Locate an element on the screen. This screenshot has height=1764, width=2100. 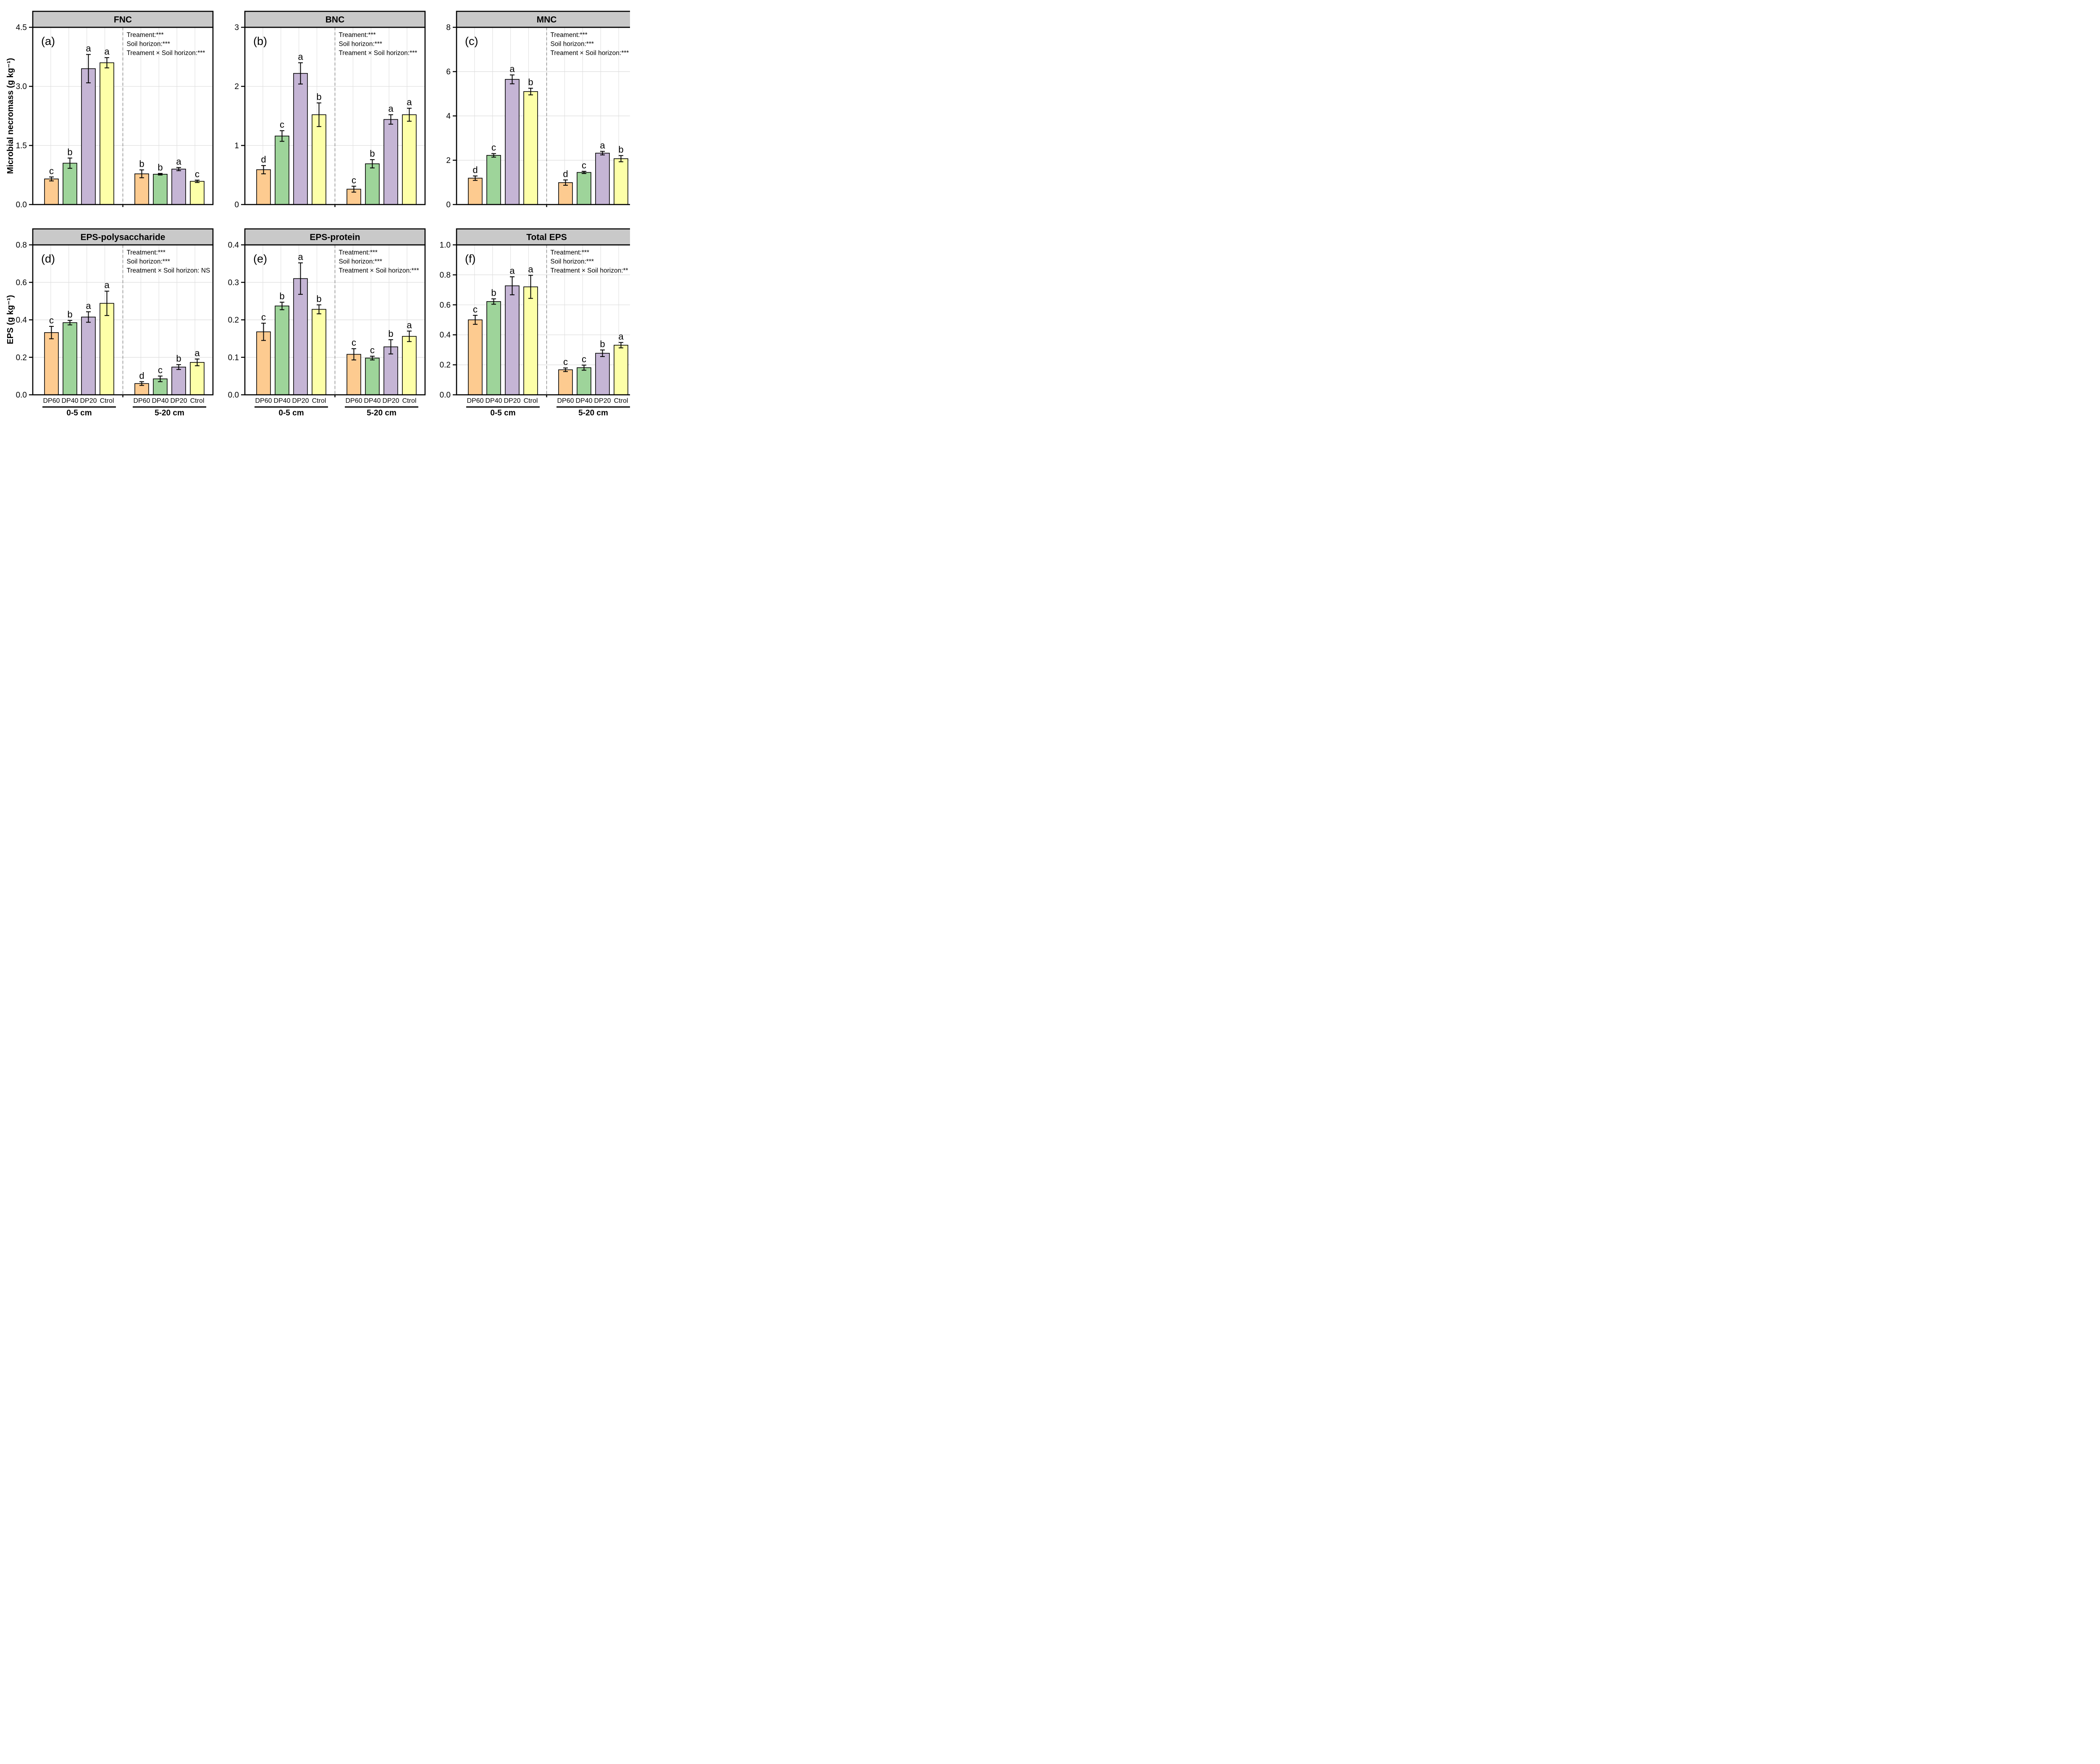
panel-letter: (c) is located at coordinates (471, 41).